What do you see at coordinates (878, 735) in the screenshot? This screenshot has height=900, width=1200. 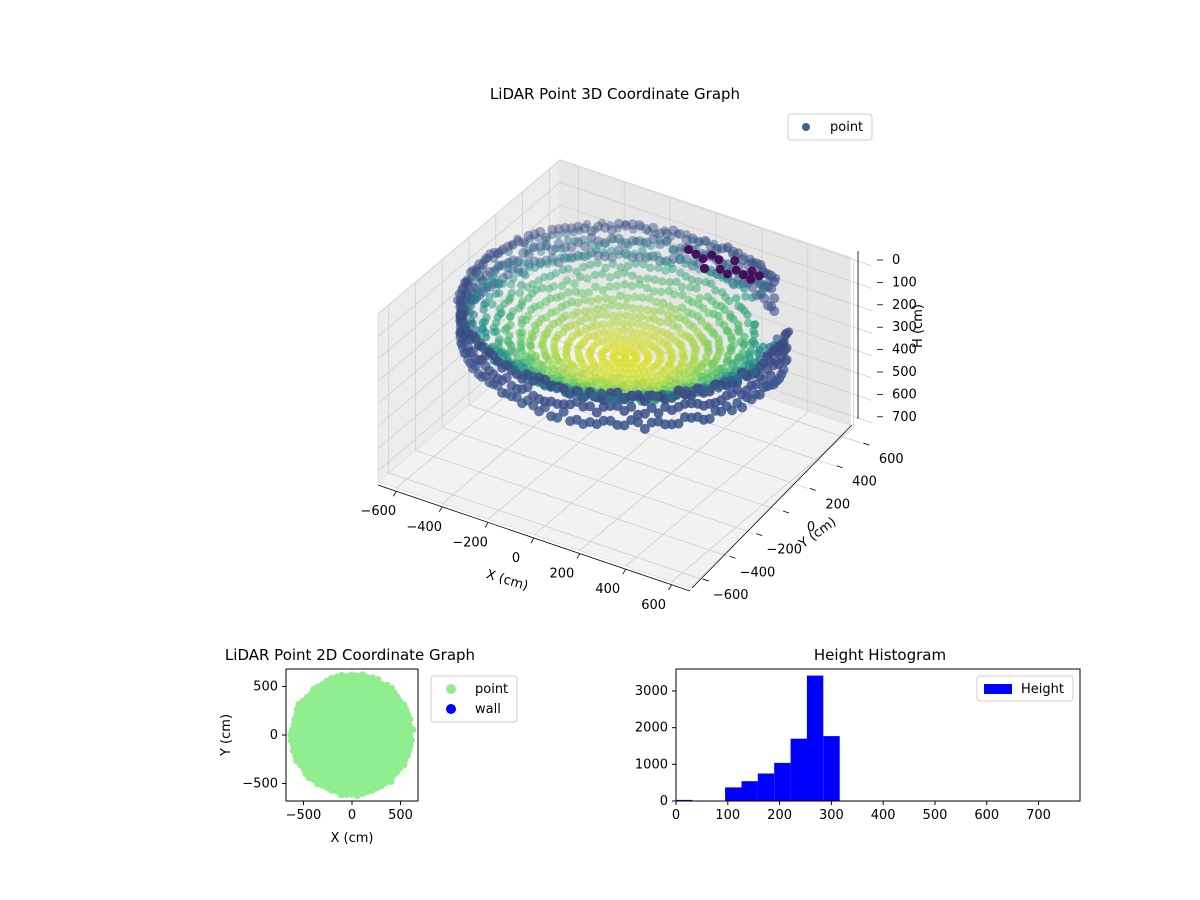 I see `histogram-frame` at bounding box center [878, 735].